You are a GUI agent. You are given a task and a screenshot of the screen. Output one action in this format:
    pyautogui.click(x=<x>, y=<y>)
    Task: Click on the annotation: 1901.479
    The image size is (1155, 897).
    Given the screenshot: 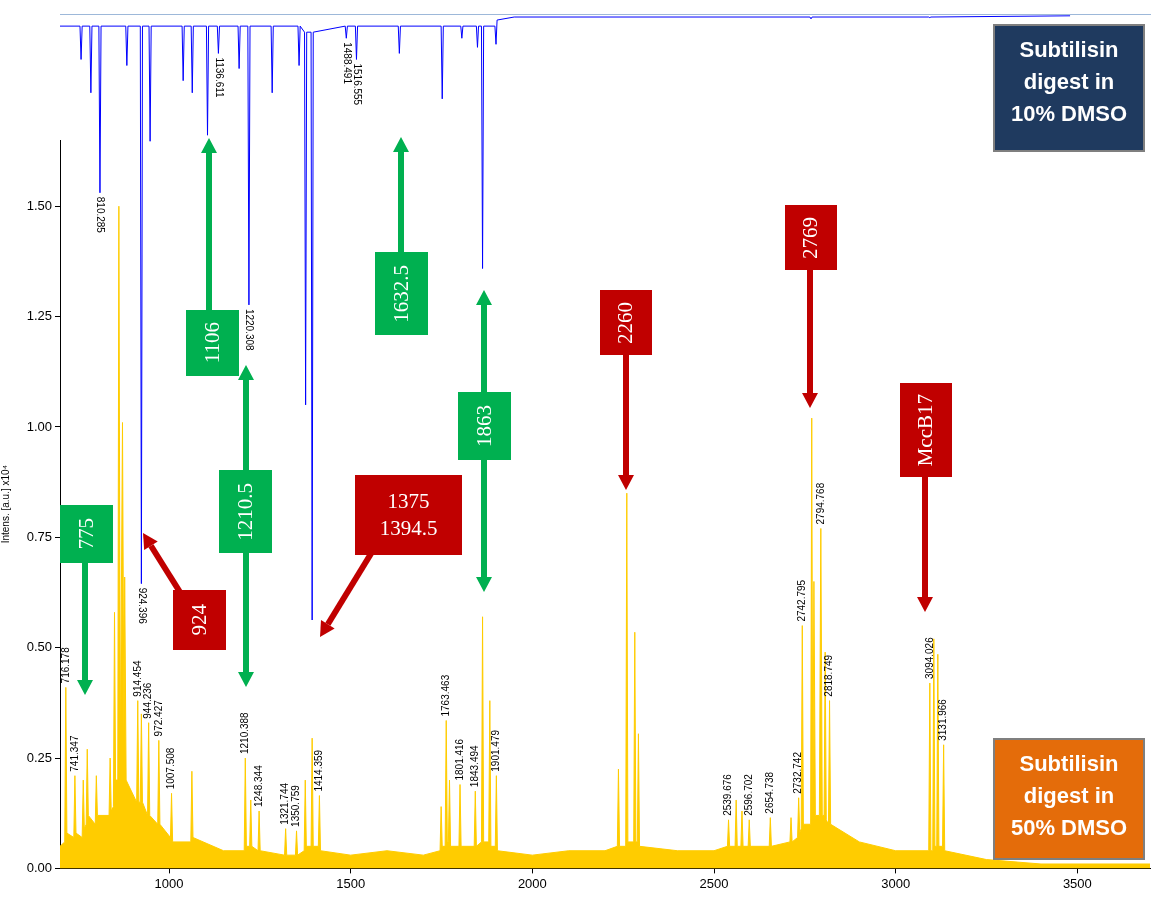 What is the action you would take?
    pyautogui.click(x=496, y=750)
    